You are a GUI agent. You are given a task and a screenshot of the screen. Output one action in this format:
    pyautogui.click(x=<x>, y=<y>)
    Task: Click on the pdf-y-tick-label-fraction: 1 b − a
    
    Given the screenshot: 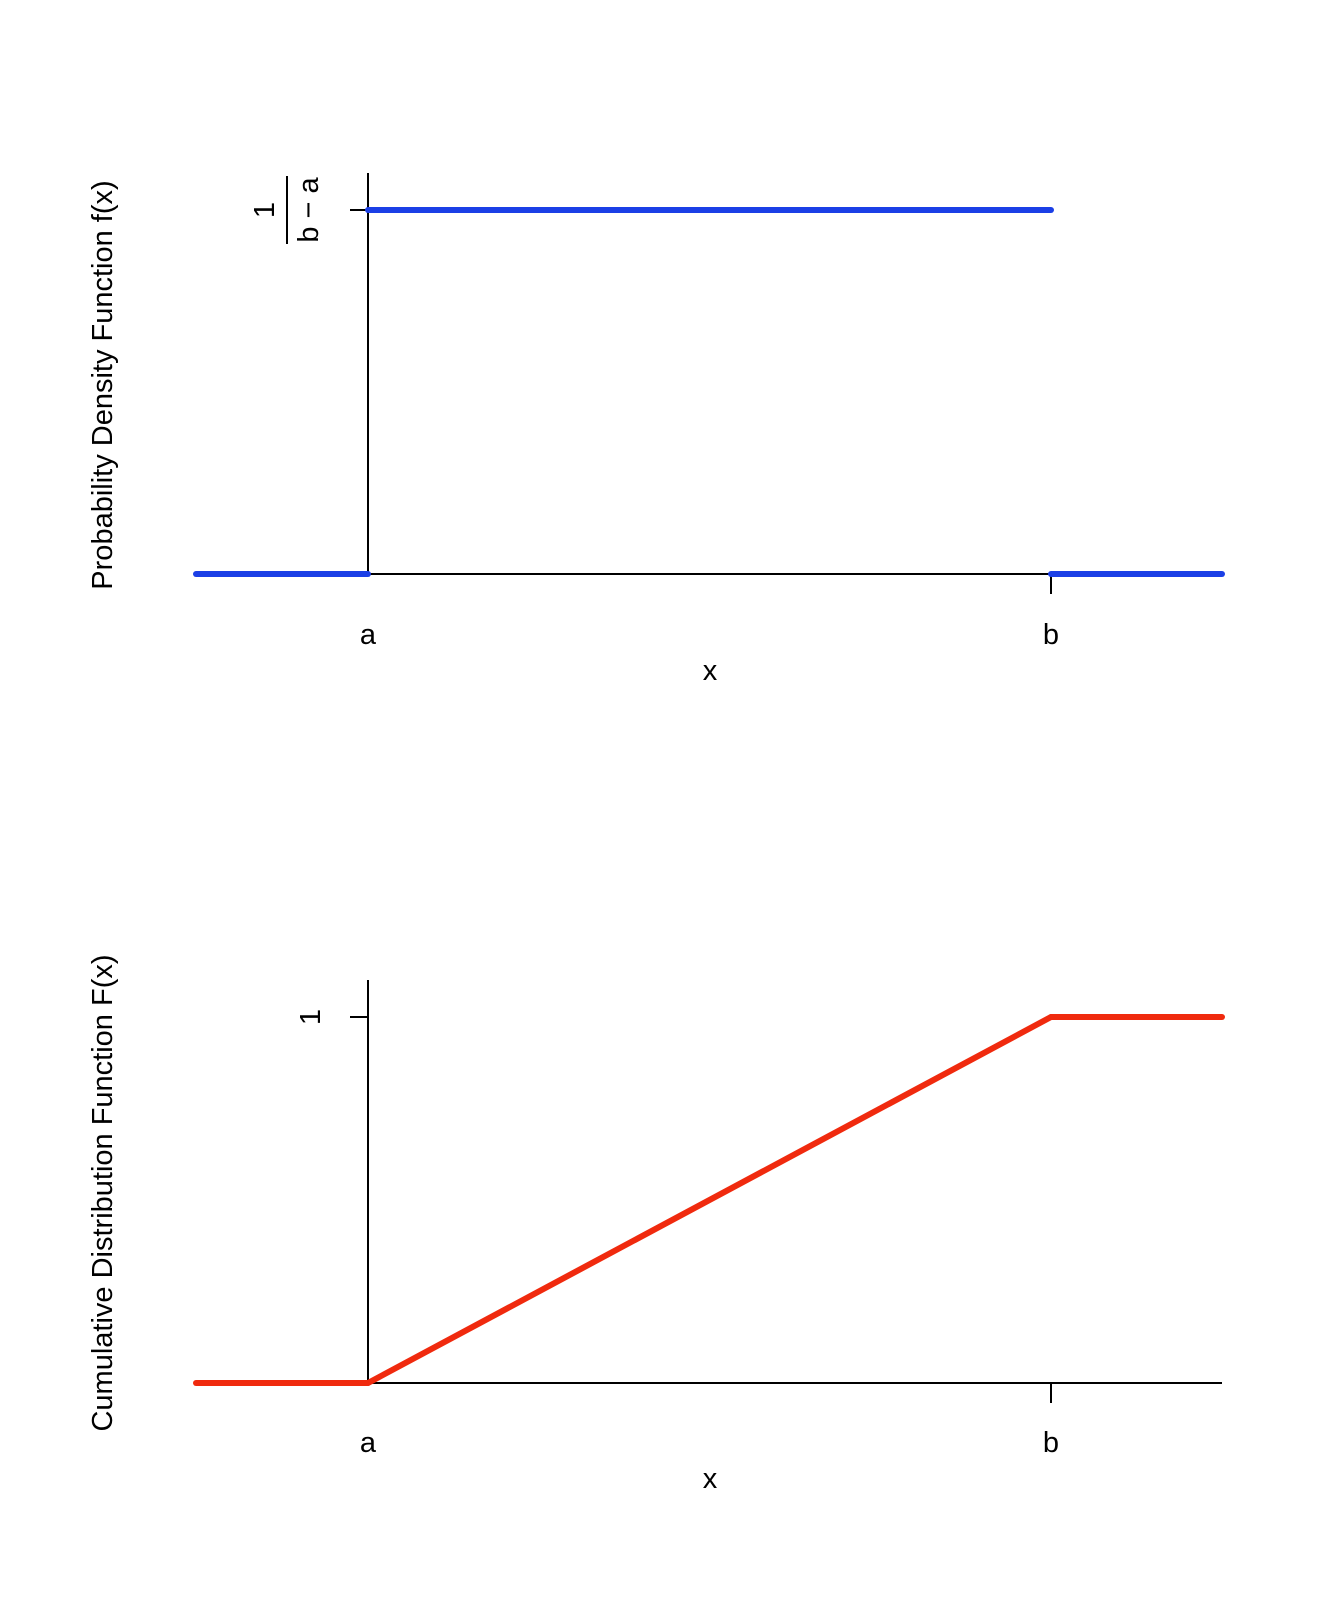 What is the action you would take?
    pyautogui.click(x=287, y=210)
    